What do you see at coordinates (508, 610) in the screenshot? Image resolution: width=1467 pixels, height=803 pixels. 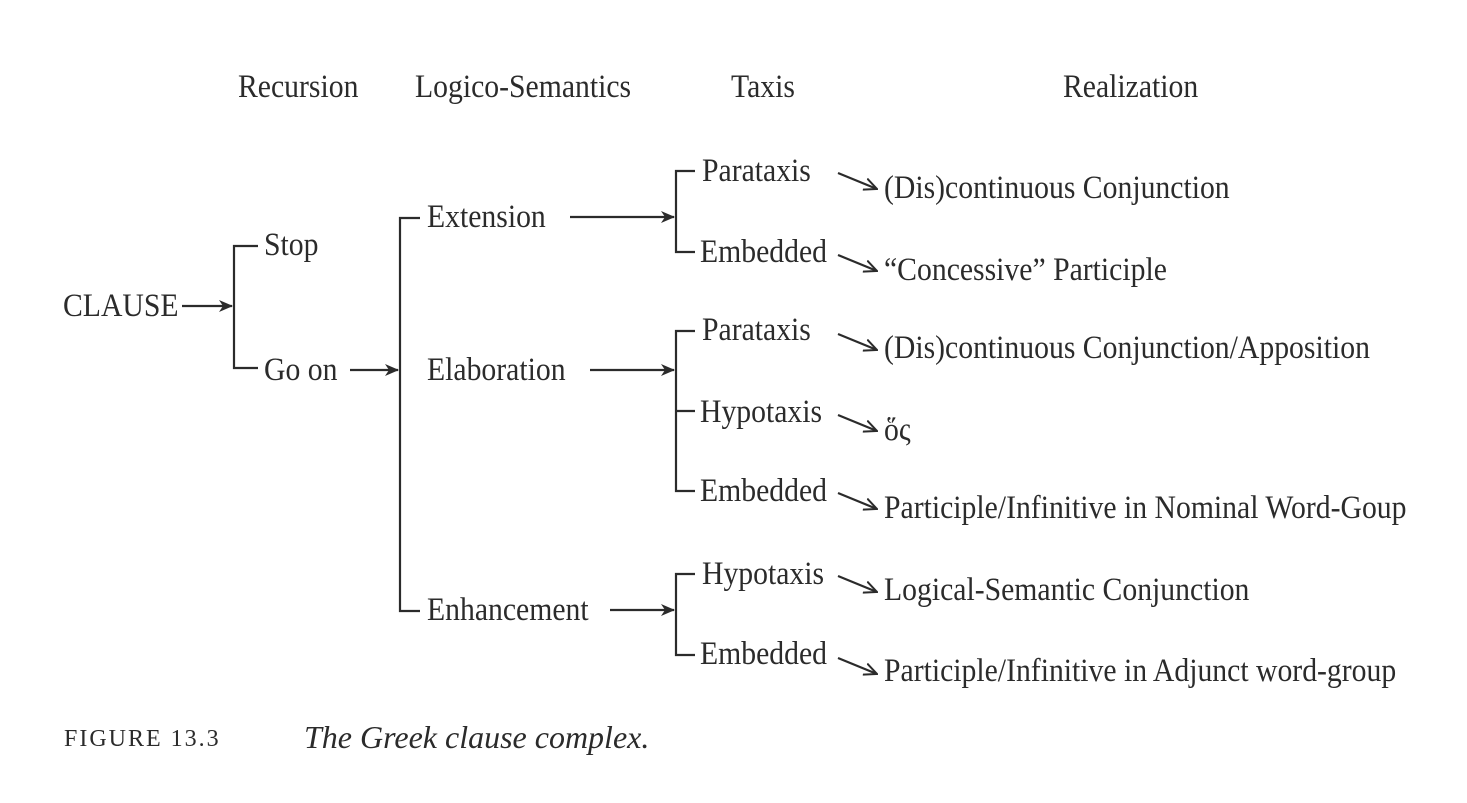 I see `node-enhancement: Enhancement` at bounding box center [508, 610].